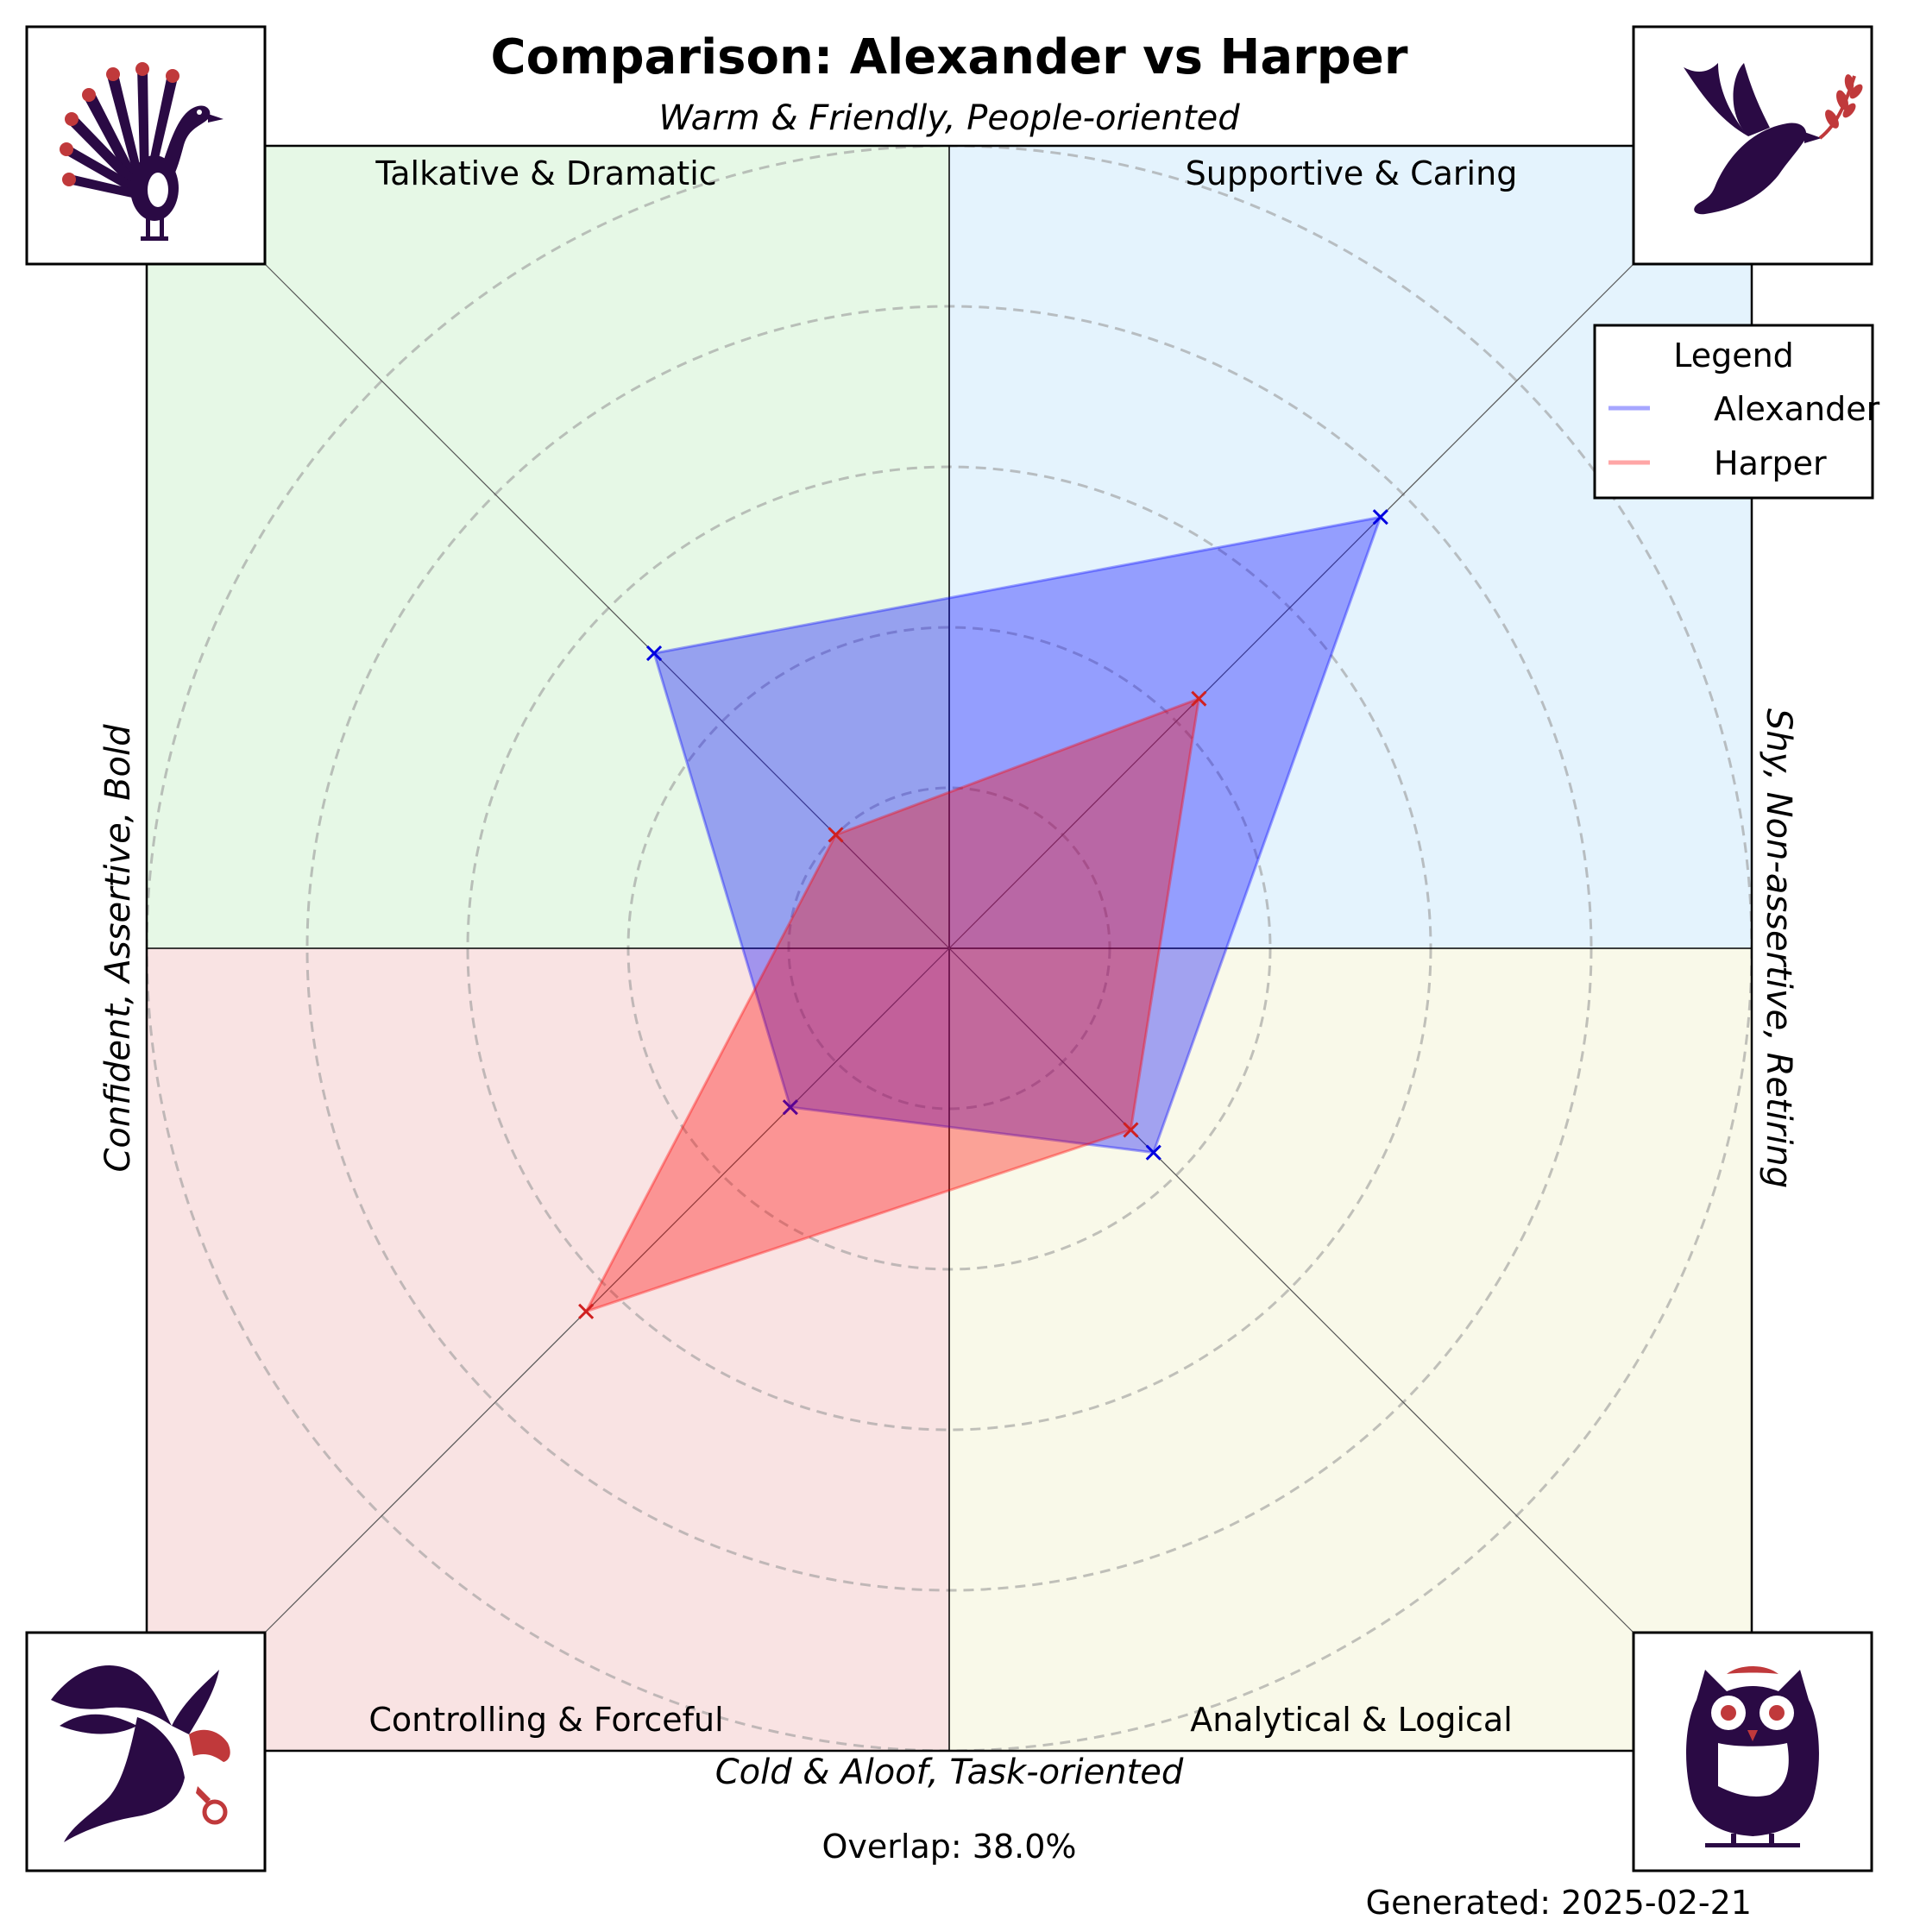 This screenshot has height=1932, width=1920. I want to click on eagle-icon-box, so click(146, 1751).